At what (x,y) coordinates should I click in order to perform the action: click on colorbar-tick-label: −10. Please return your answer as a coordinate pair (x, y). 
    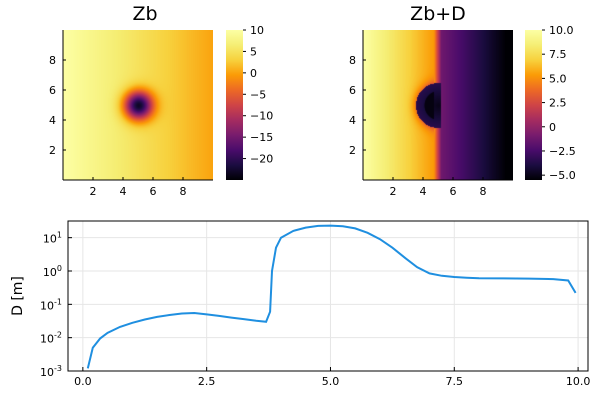
    Looking at the image, I should click on (261, 116).